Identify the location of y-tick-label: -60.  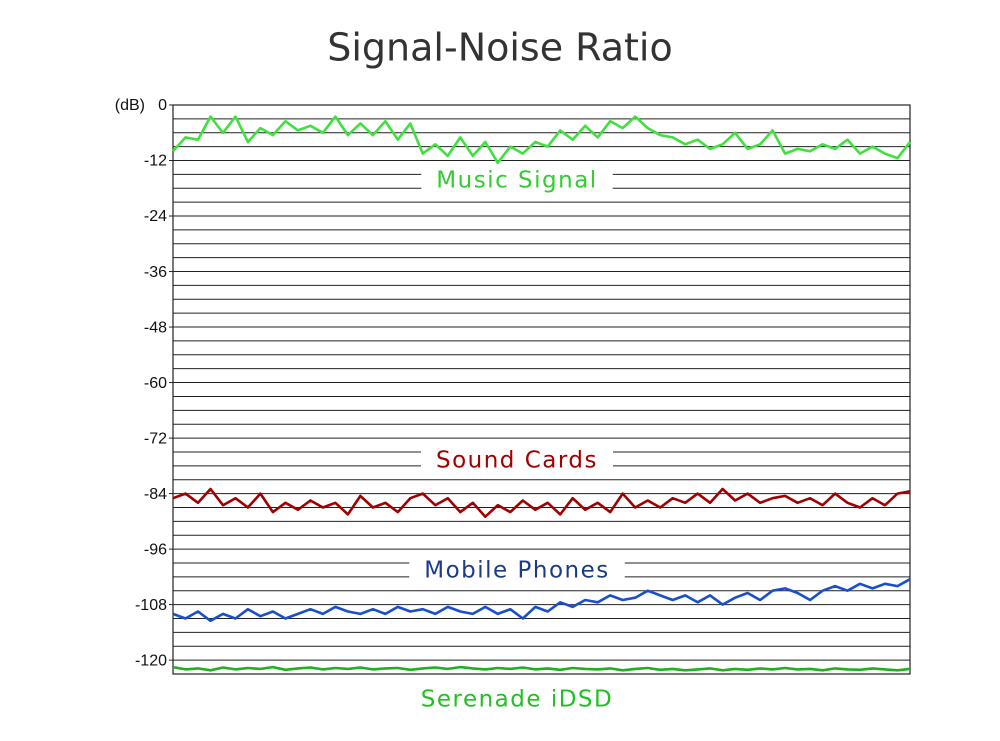
(155, 383).